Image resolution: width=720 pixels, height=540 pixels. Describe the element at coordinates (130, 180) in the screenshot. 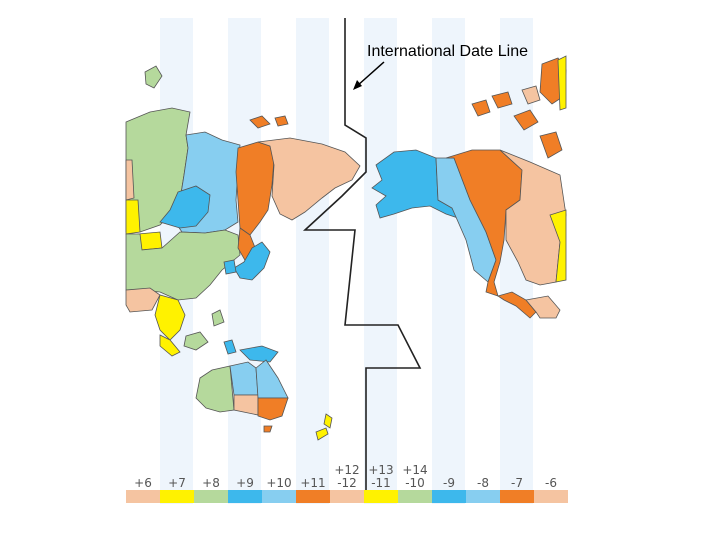

I see `region-peach-west` at that location.